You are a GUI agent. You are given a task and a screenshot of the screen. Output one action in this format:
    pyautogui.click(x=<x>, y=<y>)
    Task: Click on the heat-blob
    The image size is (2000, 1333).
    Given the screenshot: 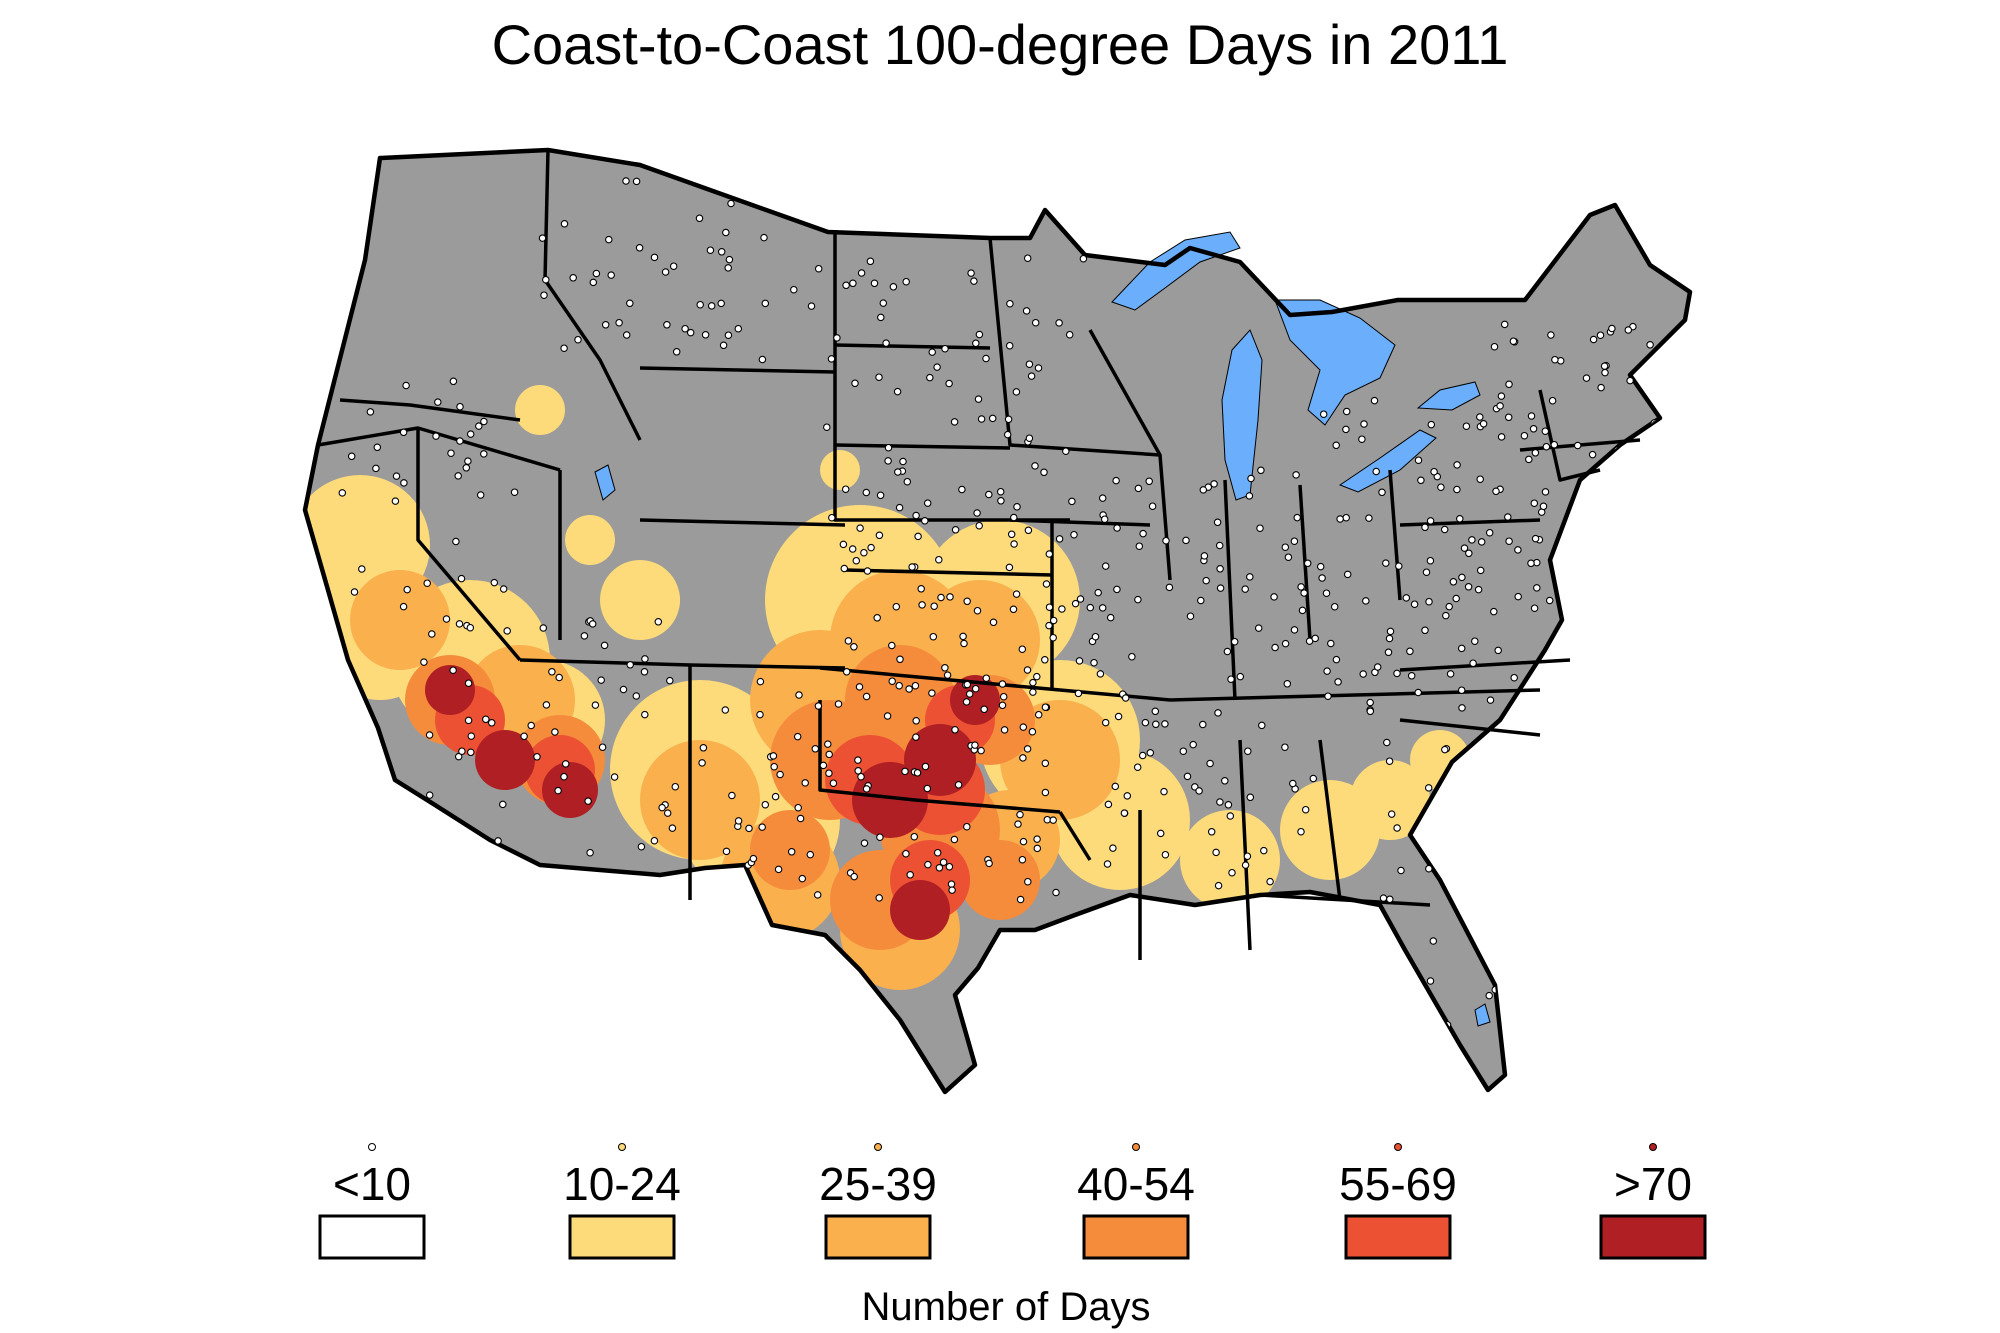 What is the action you would take?
    pyautogui.click(x=1230, y=860)
    